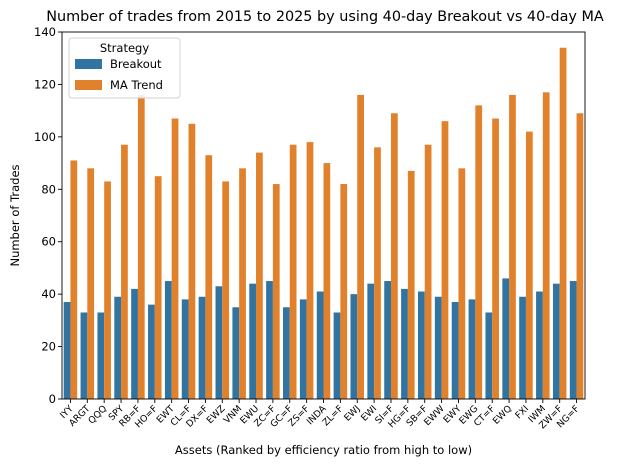 The height and width of the screenshot is (466, 643). What do you see at coordinates (455, 350) in the screenshot?
I see `bar-breakout-ewy` at bounding box center [455, 350].